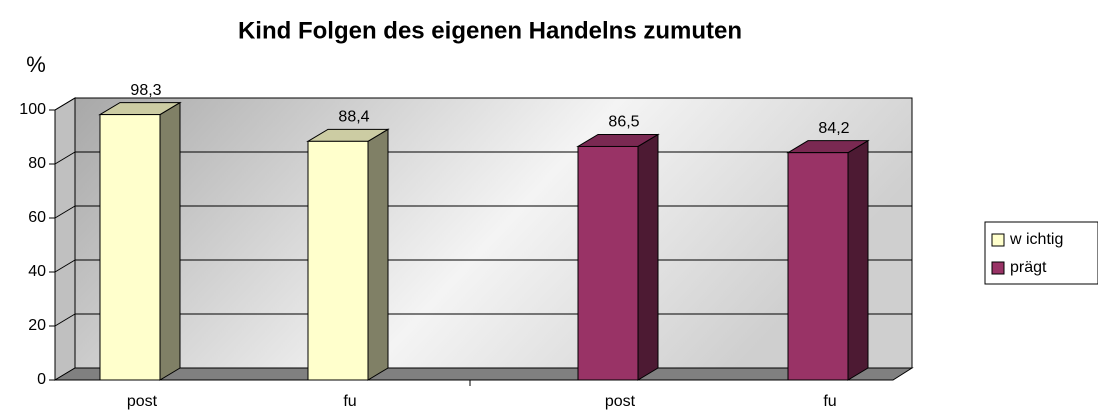 This screenshot has width=1098, height=414. What do you see at coordinates (833, 128) in the screenshot?
I see `data-label: 84,2` at bounding box center [833, 128].